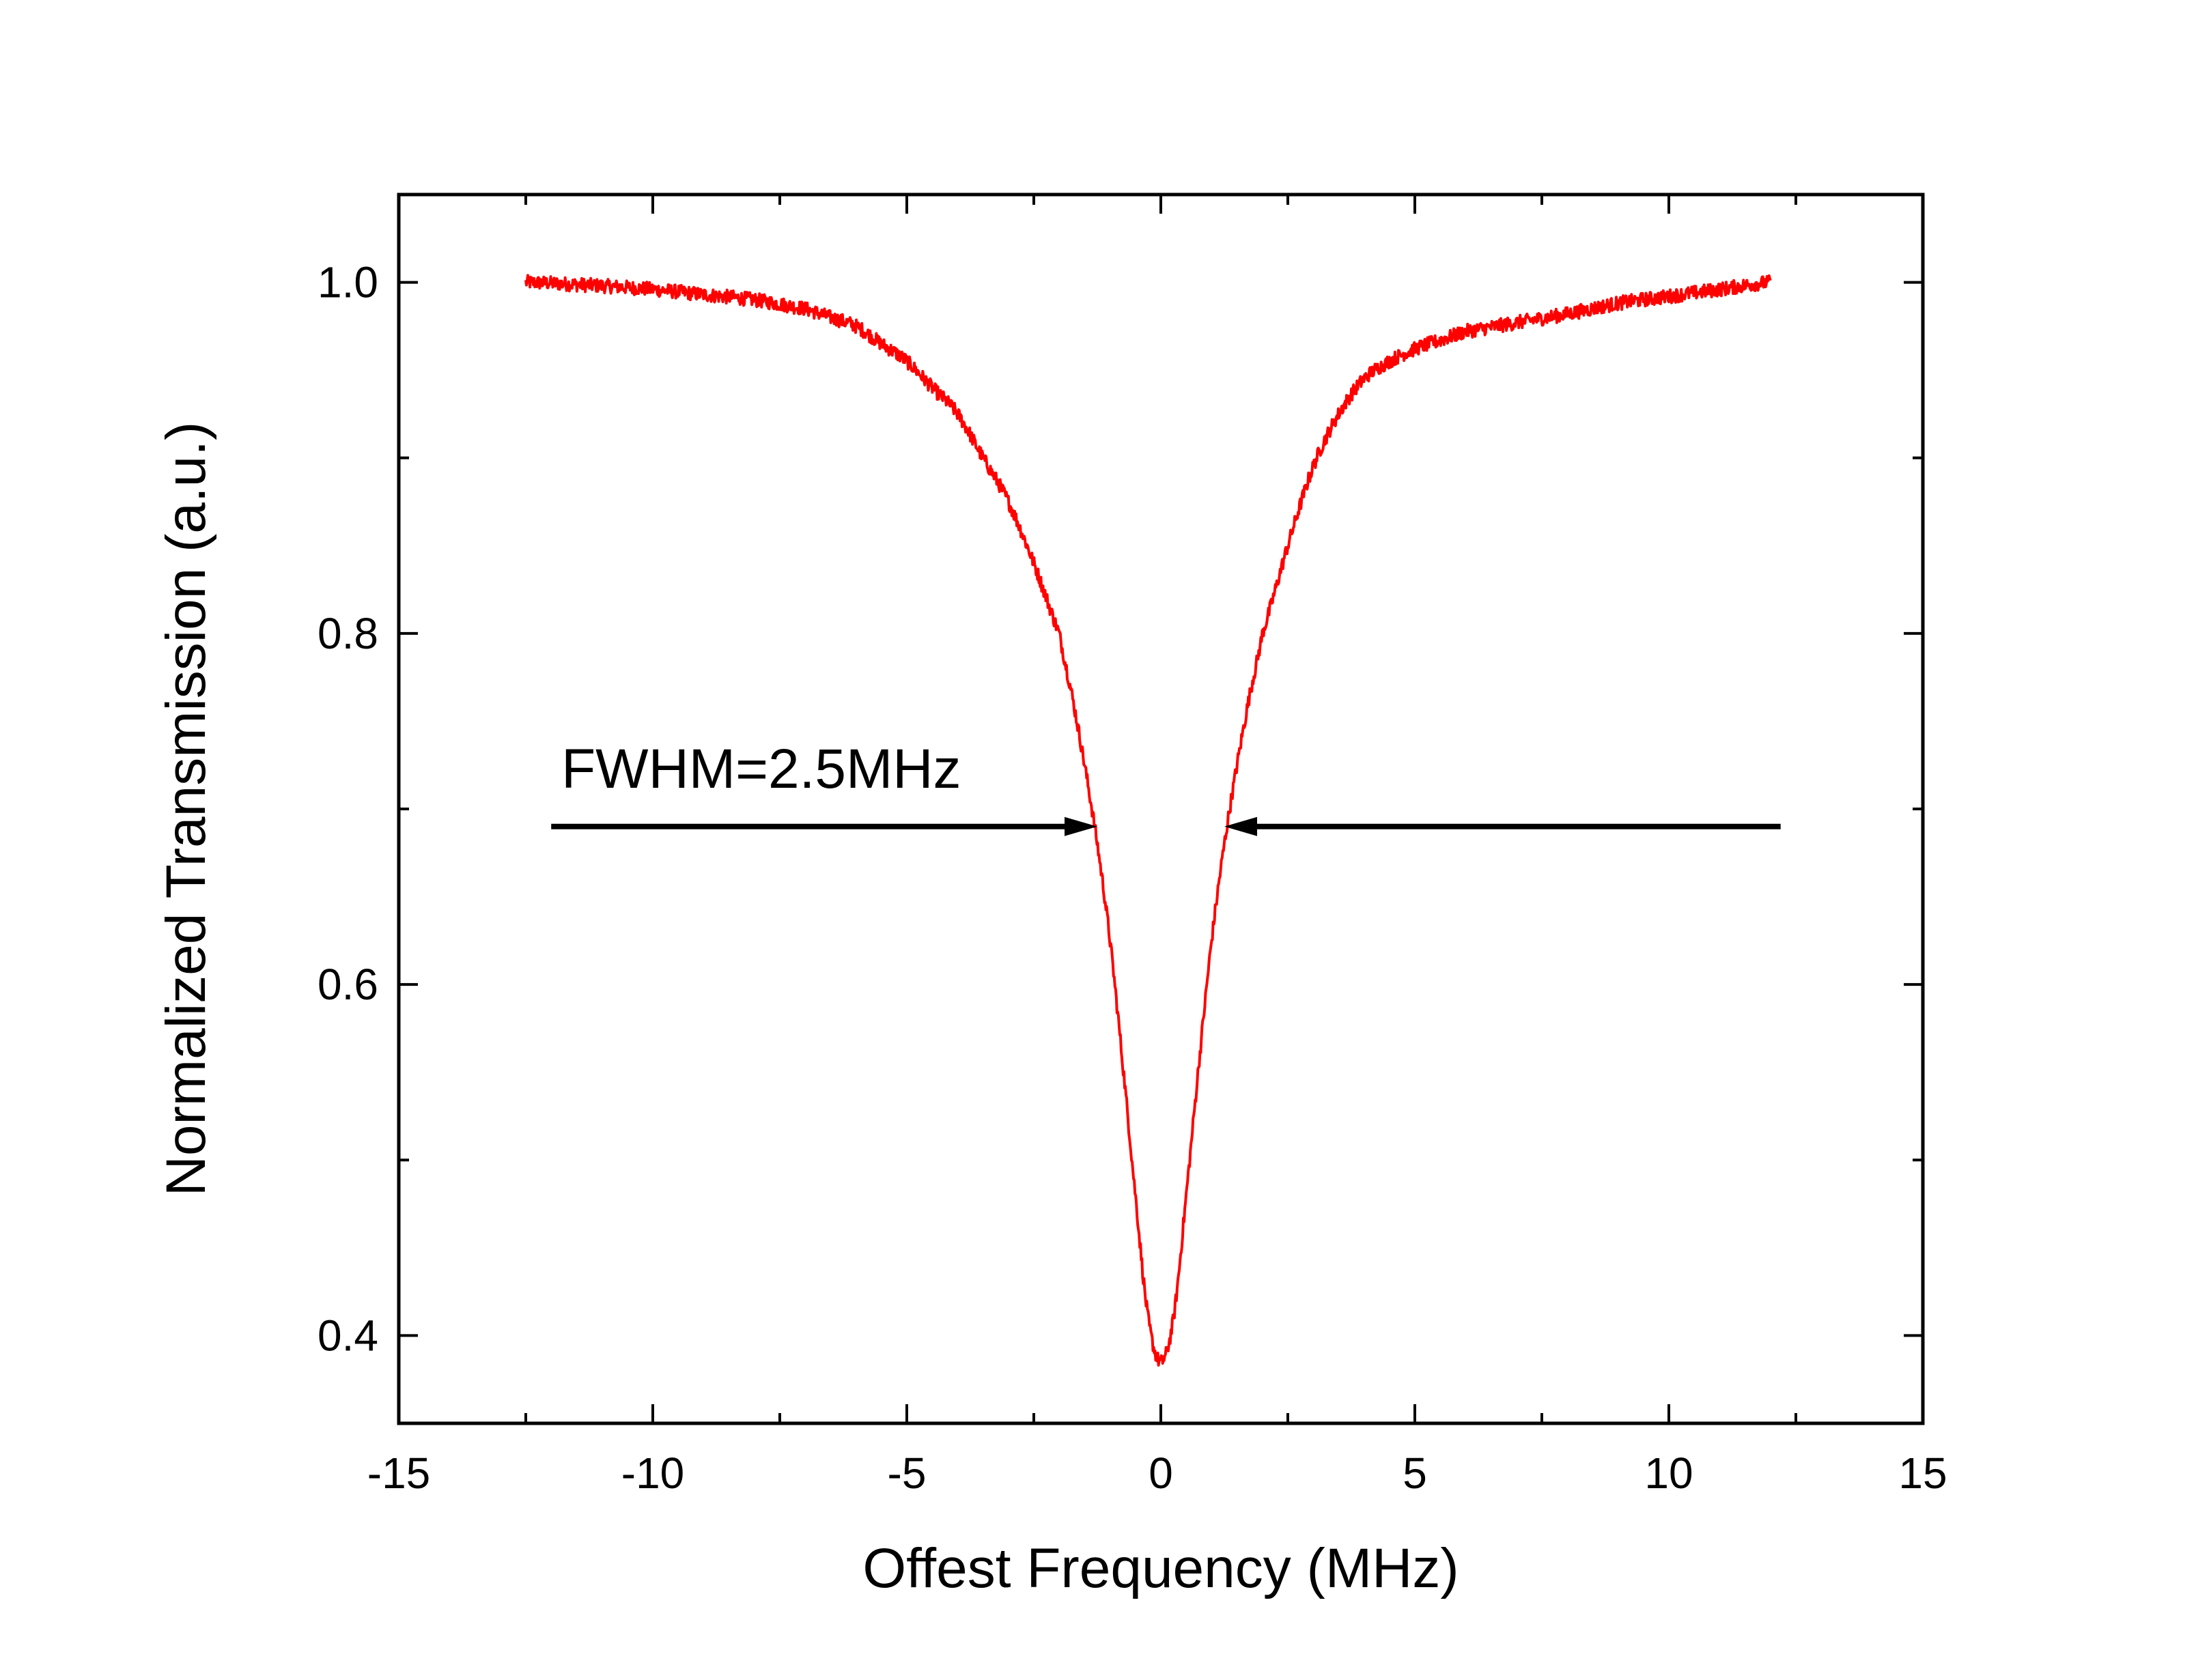 The image size is (2196, 1680). Describe the element at coordinates (1415, 1473) in the screenshot. I see `x-tick-label: 5` at that location.